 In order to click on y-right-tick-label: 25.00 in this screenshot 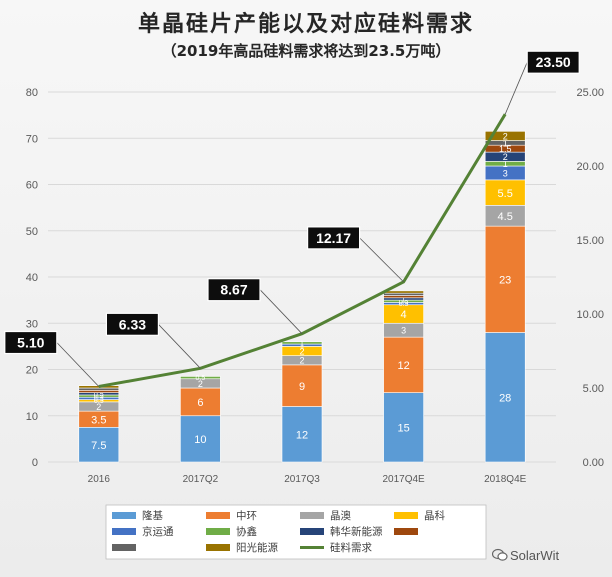, I will do `click(590, 93)`.